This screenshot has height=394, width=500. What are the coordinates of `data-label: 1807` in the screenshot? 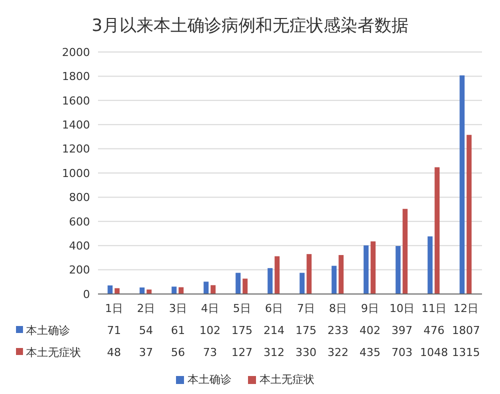 It's located at (466, 330).